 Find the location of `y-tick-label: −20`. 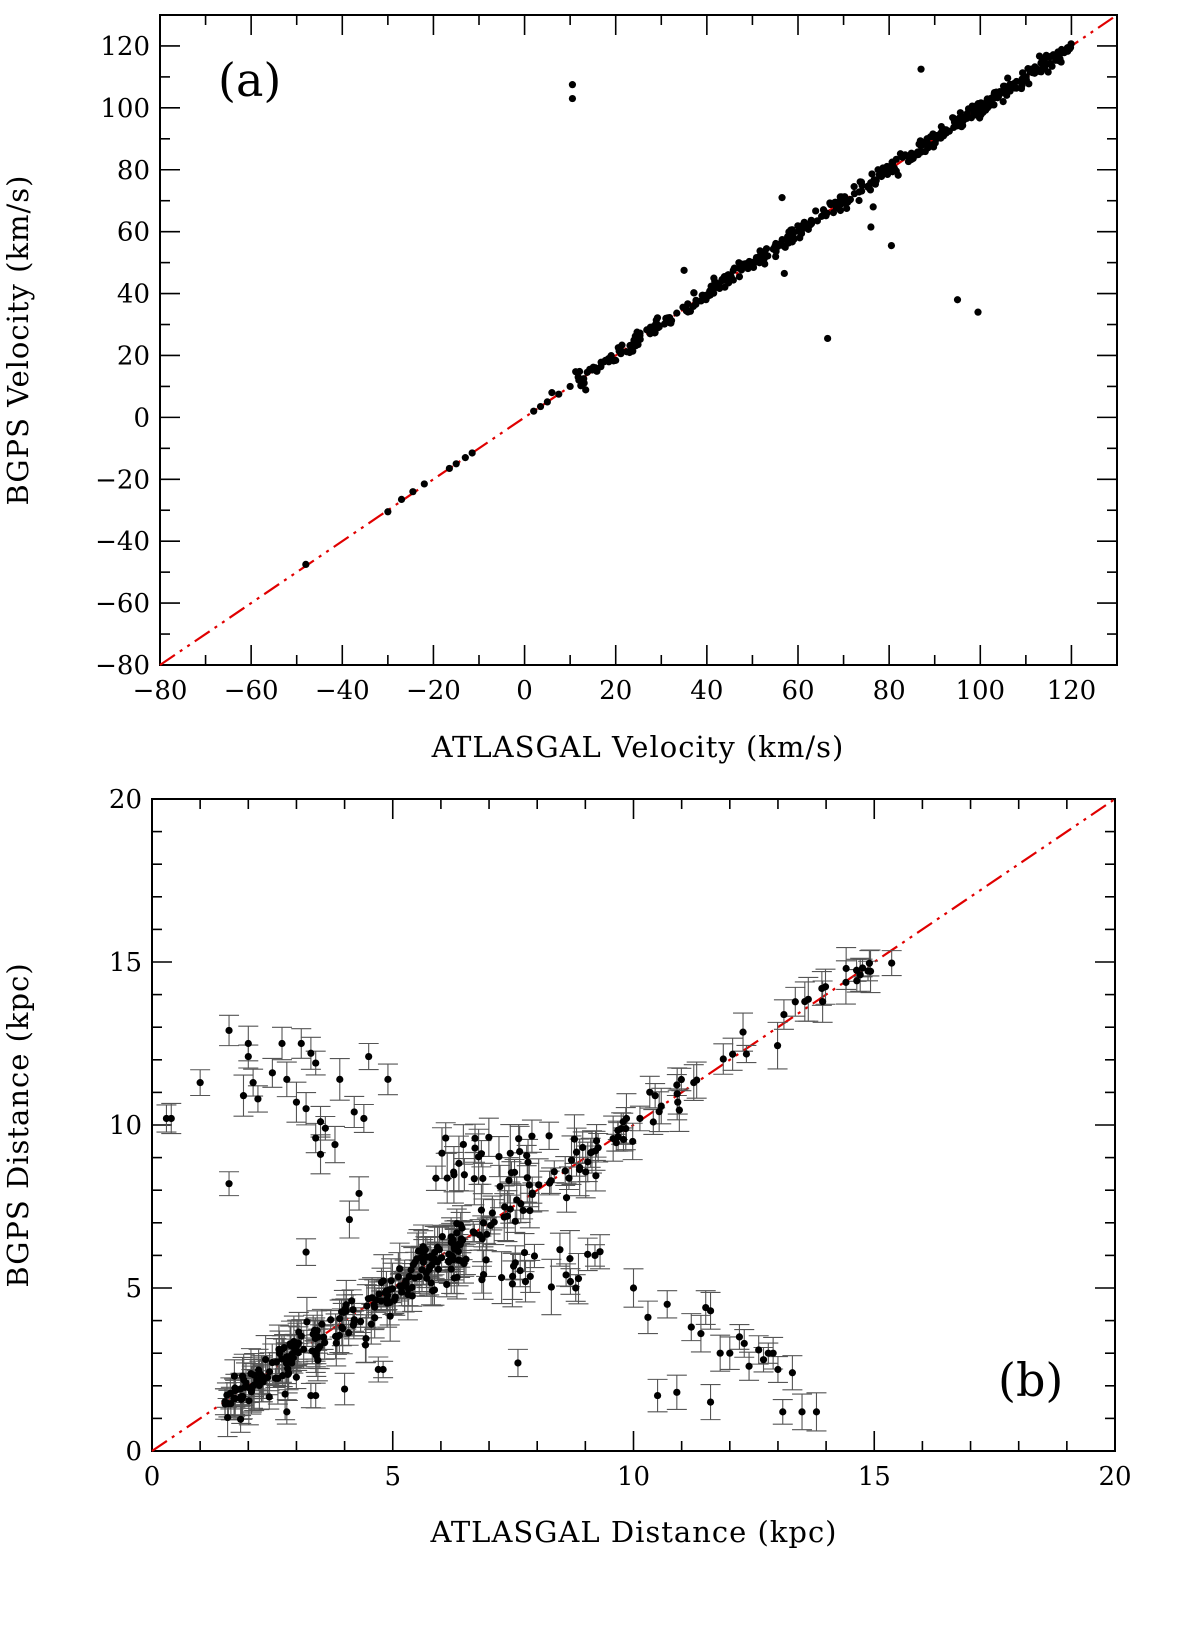

y-tick-label: −20 is located at coordinates (122, 480).